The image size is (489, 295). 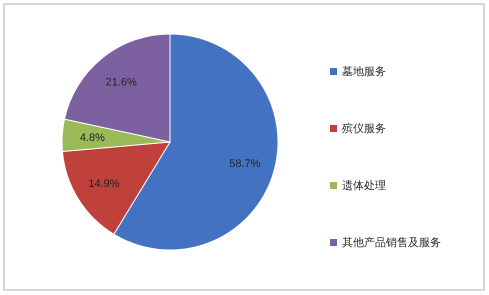 I want to click on data-label: 14.9%, so click(x=104, y=184).